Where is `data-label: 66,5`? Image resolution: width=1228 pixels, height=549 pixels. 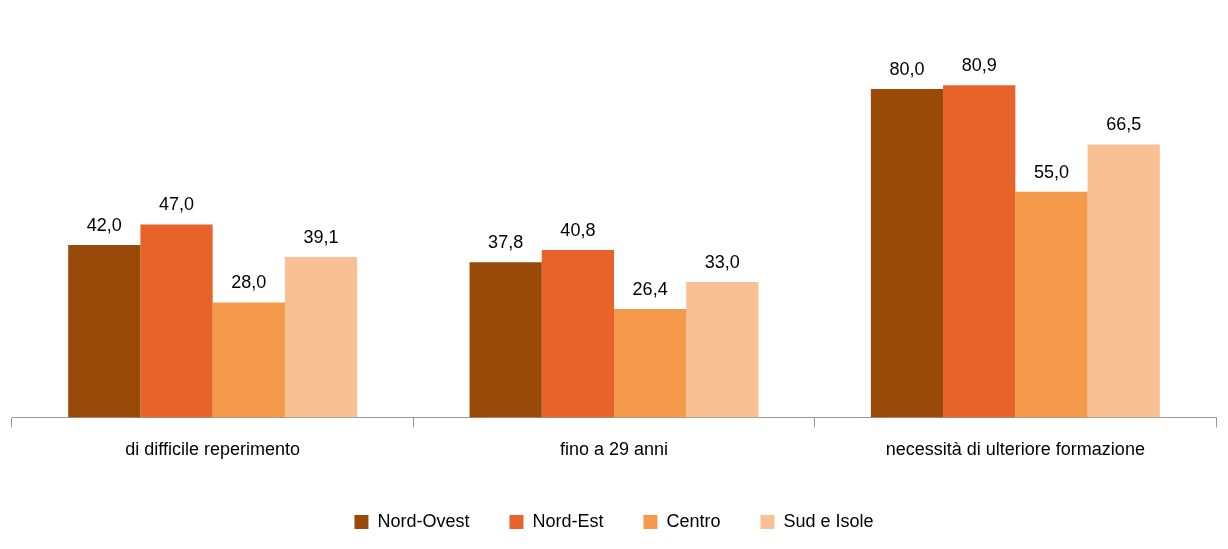
data-label: 66,5 is located at coordinates (1124, 124).